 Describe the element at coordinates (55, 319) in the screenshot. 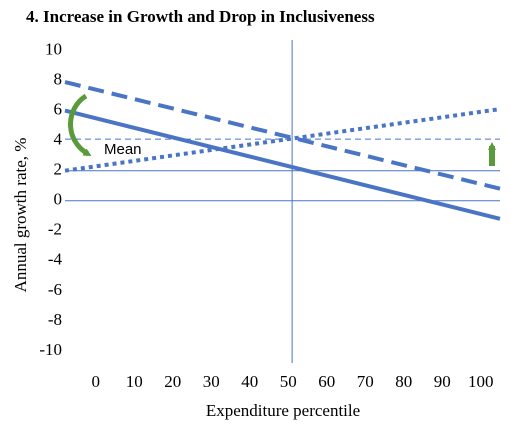

I see `y-tick-label: -8` at that location.